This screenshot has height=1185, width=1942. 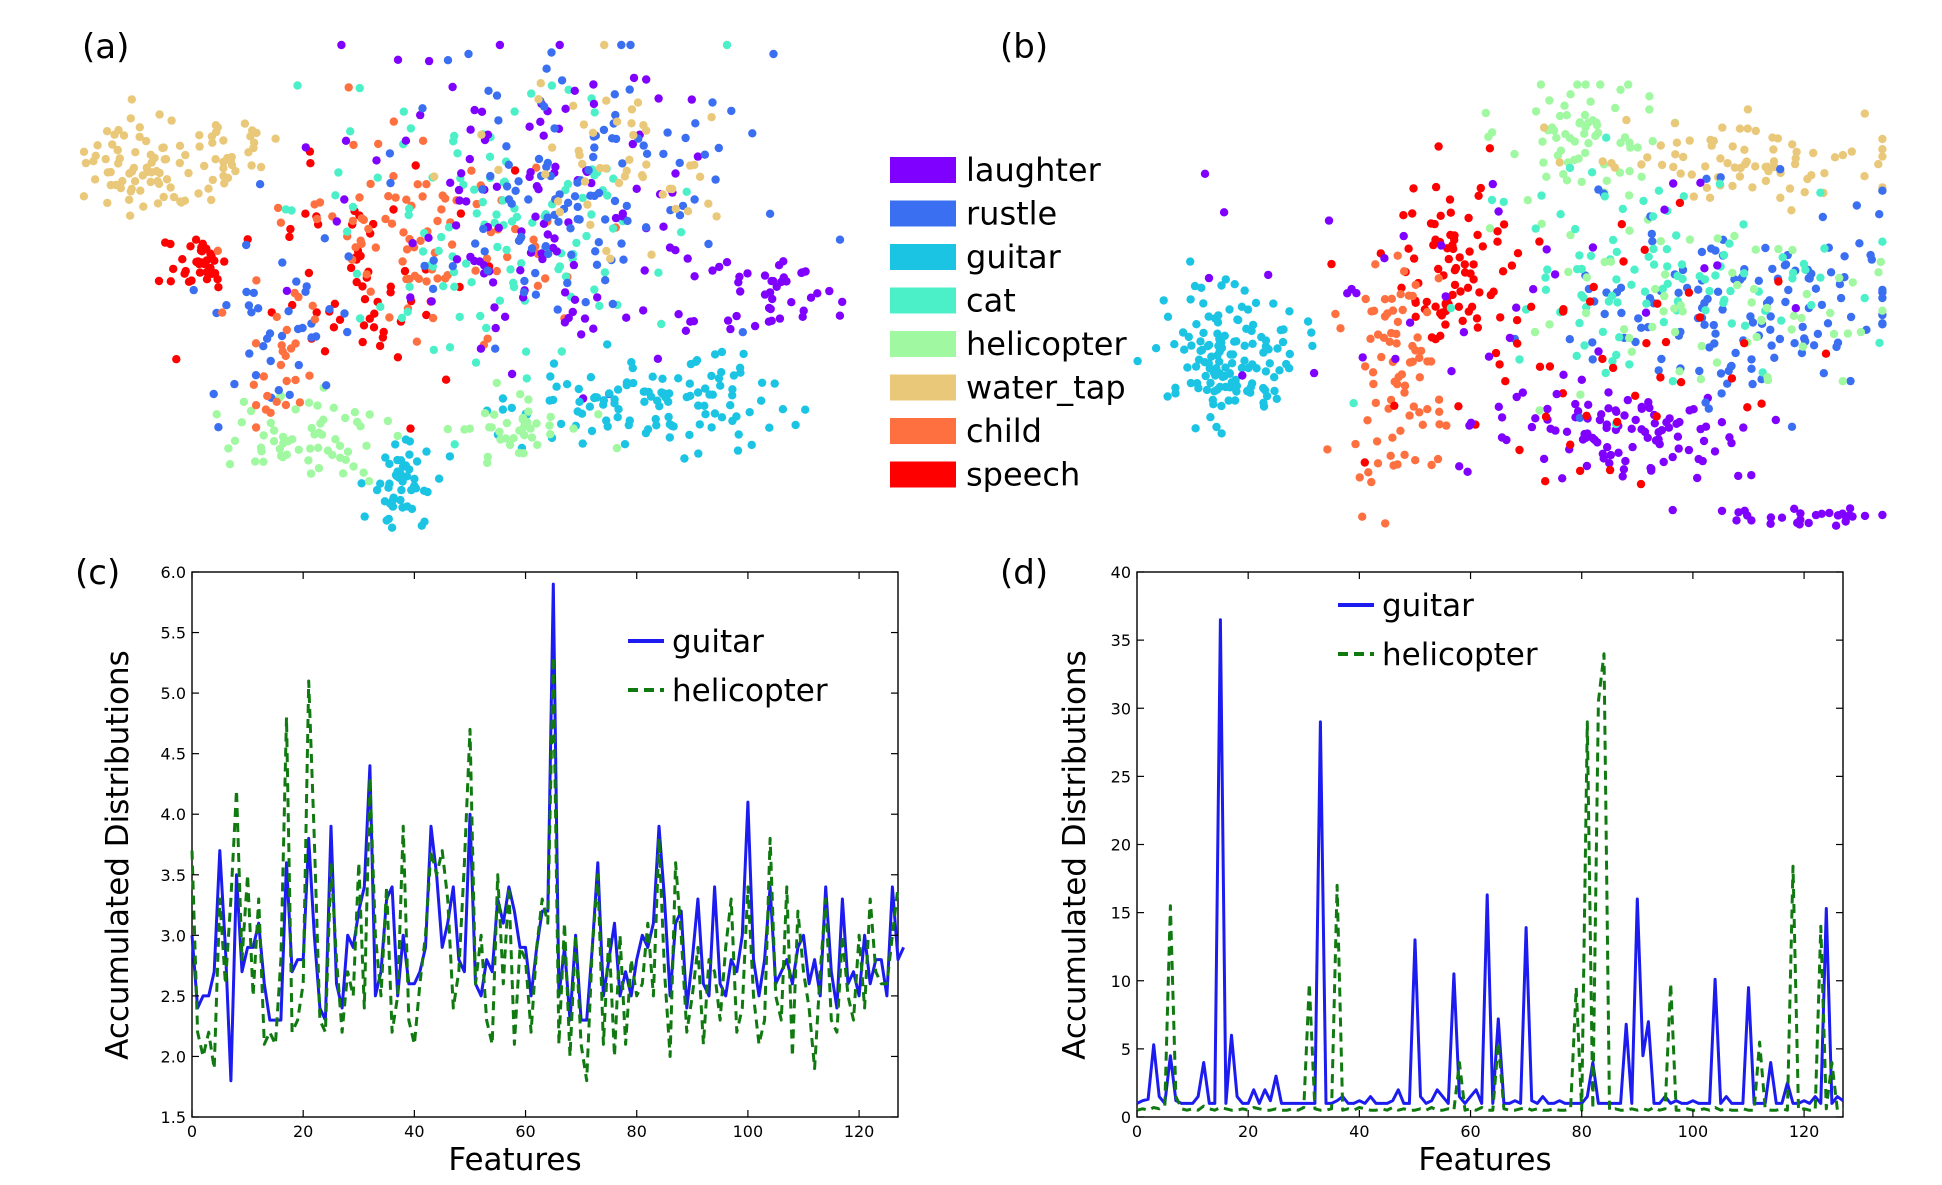 I want to click on legend-label-helicopter: helicopter, so click(x=1046, y=344).